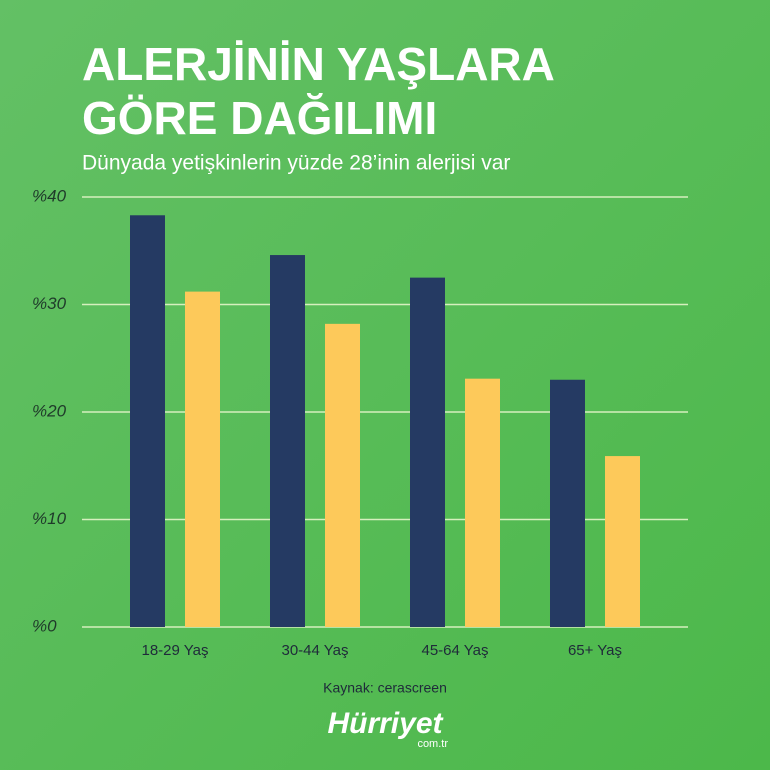 Image resolution: width=770 pixels, height=770 pixels. What do you see at coordinates (49, 410) in the screenshot?
I see `y-tick-label: %20` at bounding box center [49, 410].